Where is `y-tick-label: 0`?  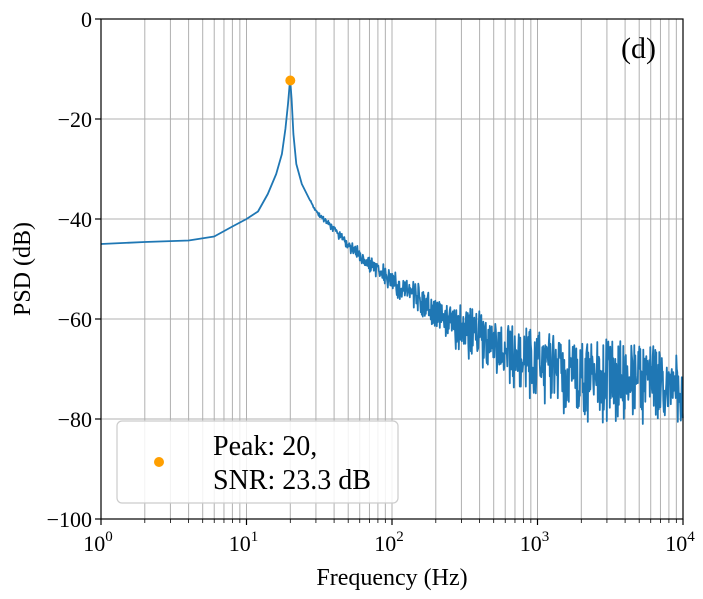 y-tick-label: 0 is located at coordinates (86, 19).